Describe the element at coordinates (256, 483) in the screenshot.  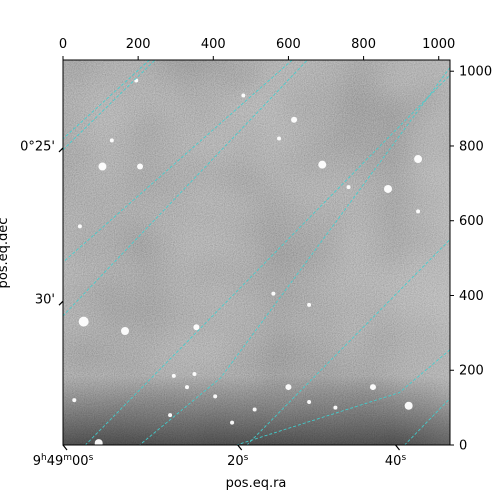
I see `x-axis-label: pos.eq.ra` at that location.